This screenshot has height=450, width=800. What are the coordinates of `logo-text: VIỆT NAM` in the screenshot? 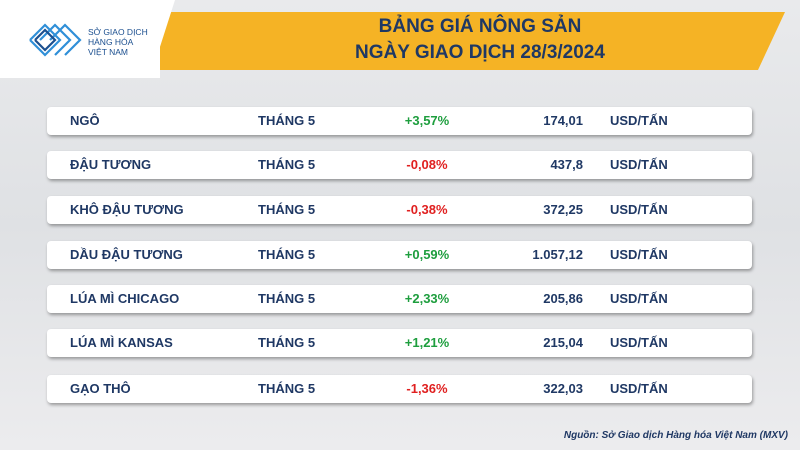 It's located at (108, 52).